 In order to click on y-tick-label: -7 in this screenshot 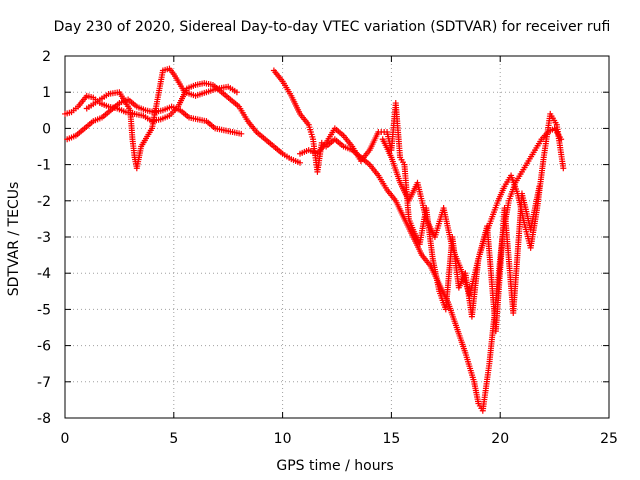, I will do `click(44, 383)`.